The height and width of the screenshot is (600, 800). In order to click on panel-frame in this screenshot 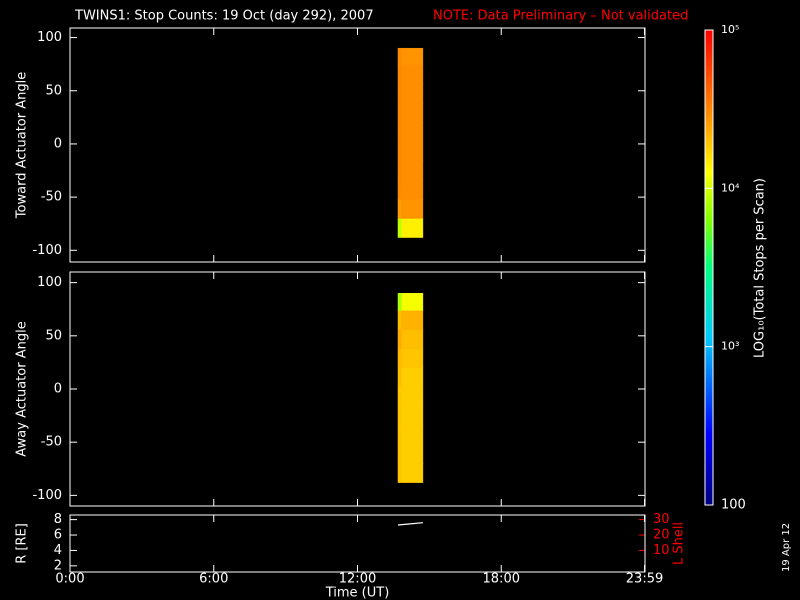, I will do `click(357, 543)`.